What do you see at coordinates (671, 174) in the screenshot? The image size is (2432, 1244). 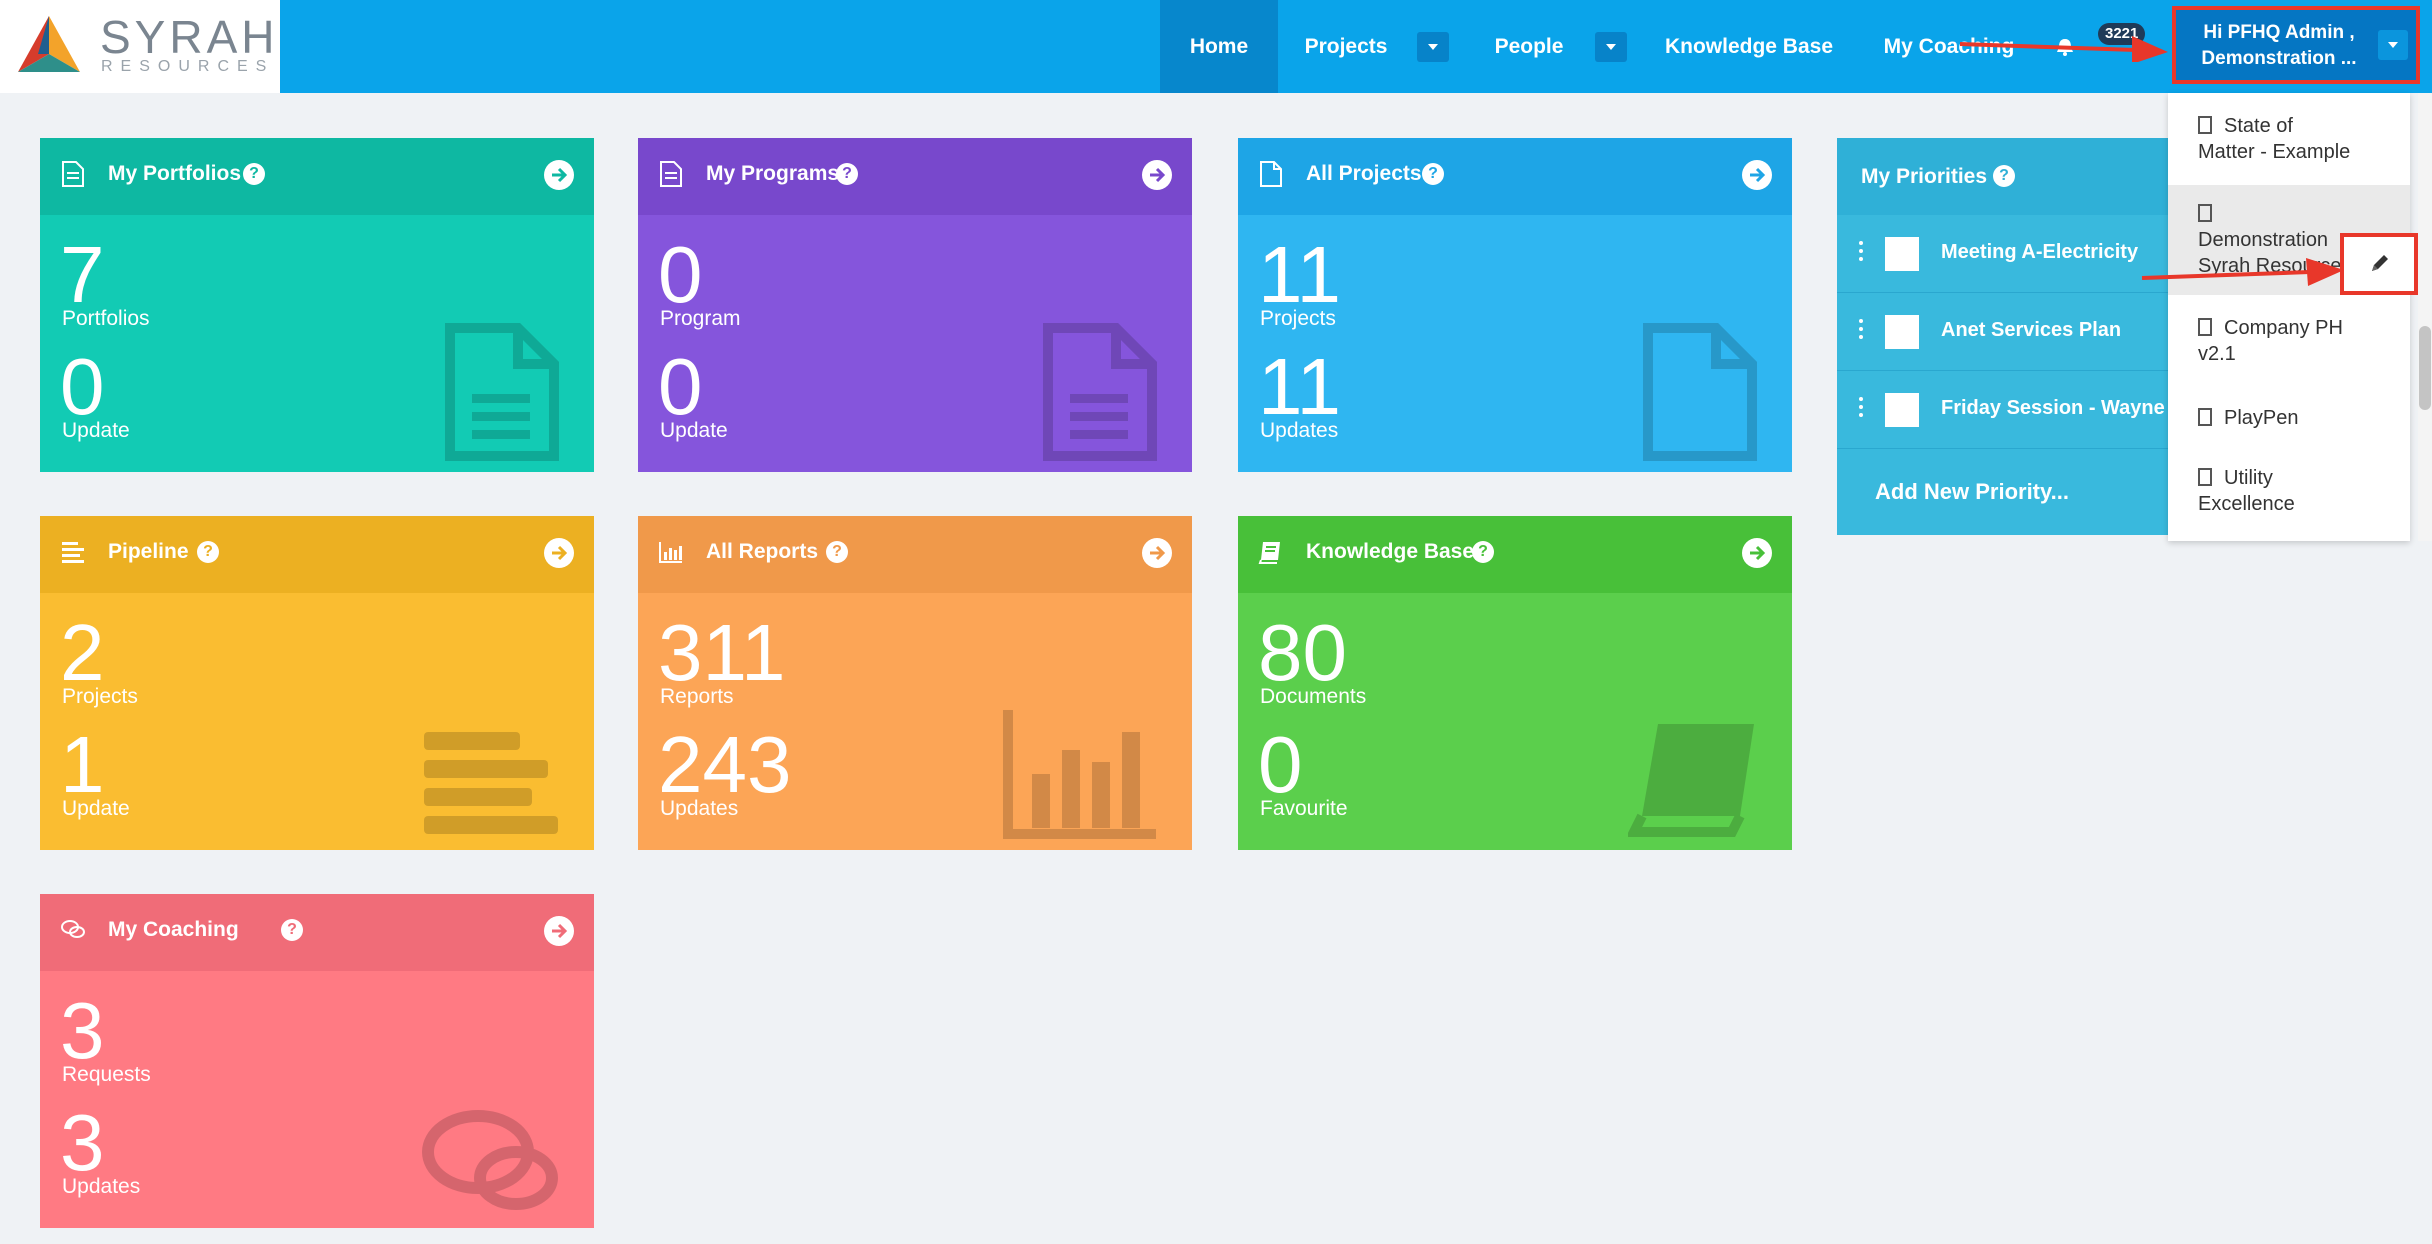 I see `document-icon` at bounding box center [671, 174].